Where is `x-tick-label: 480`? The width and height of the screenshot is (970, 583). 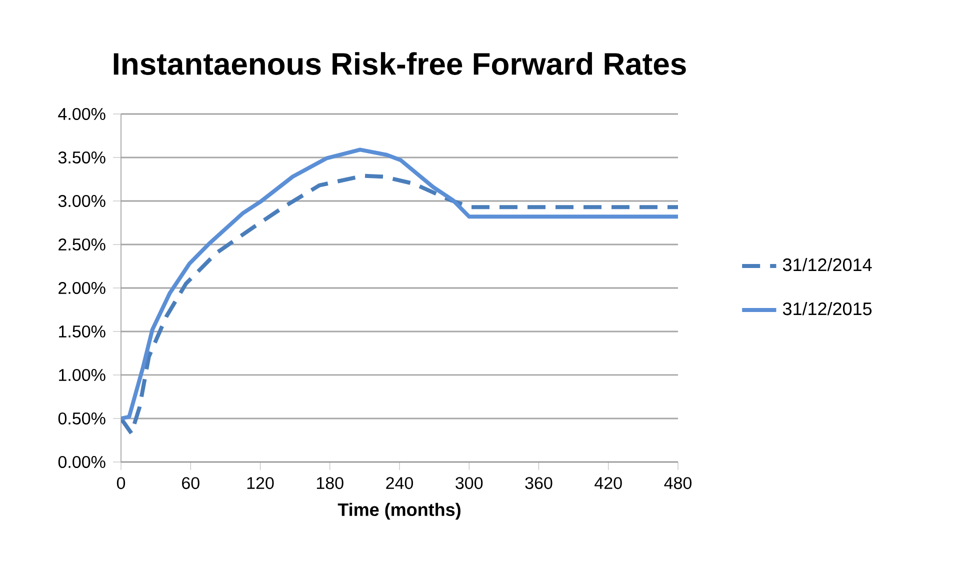 x-tick-label: 480 is located at coordinates (678, 483).